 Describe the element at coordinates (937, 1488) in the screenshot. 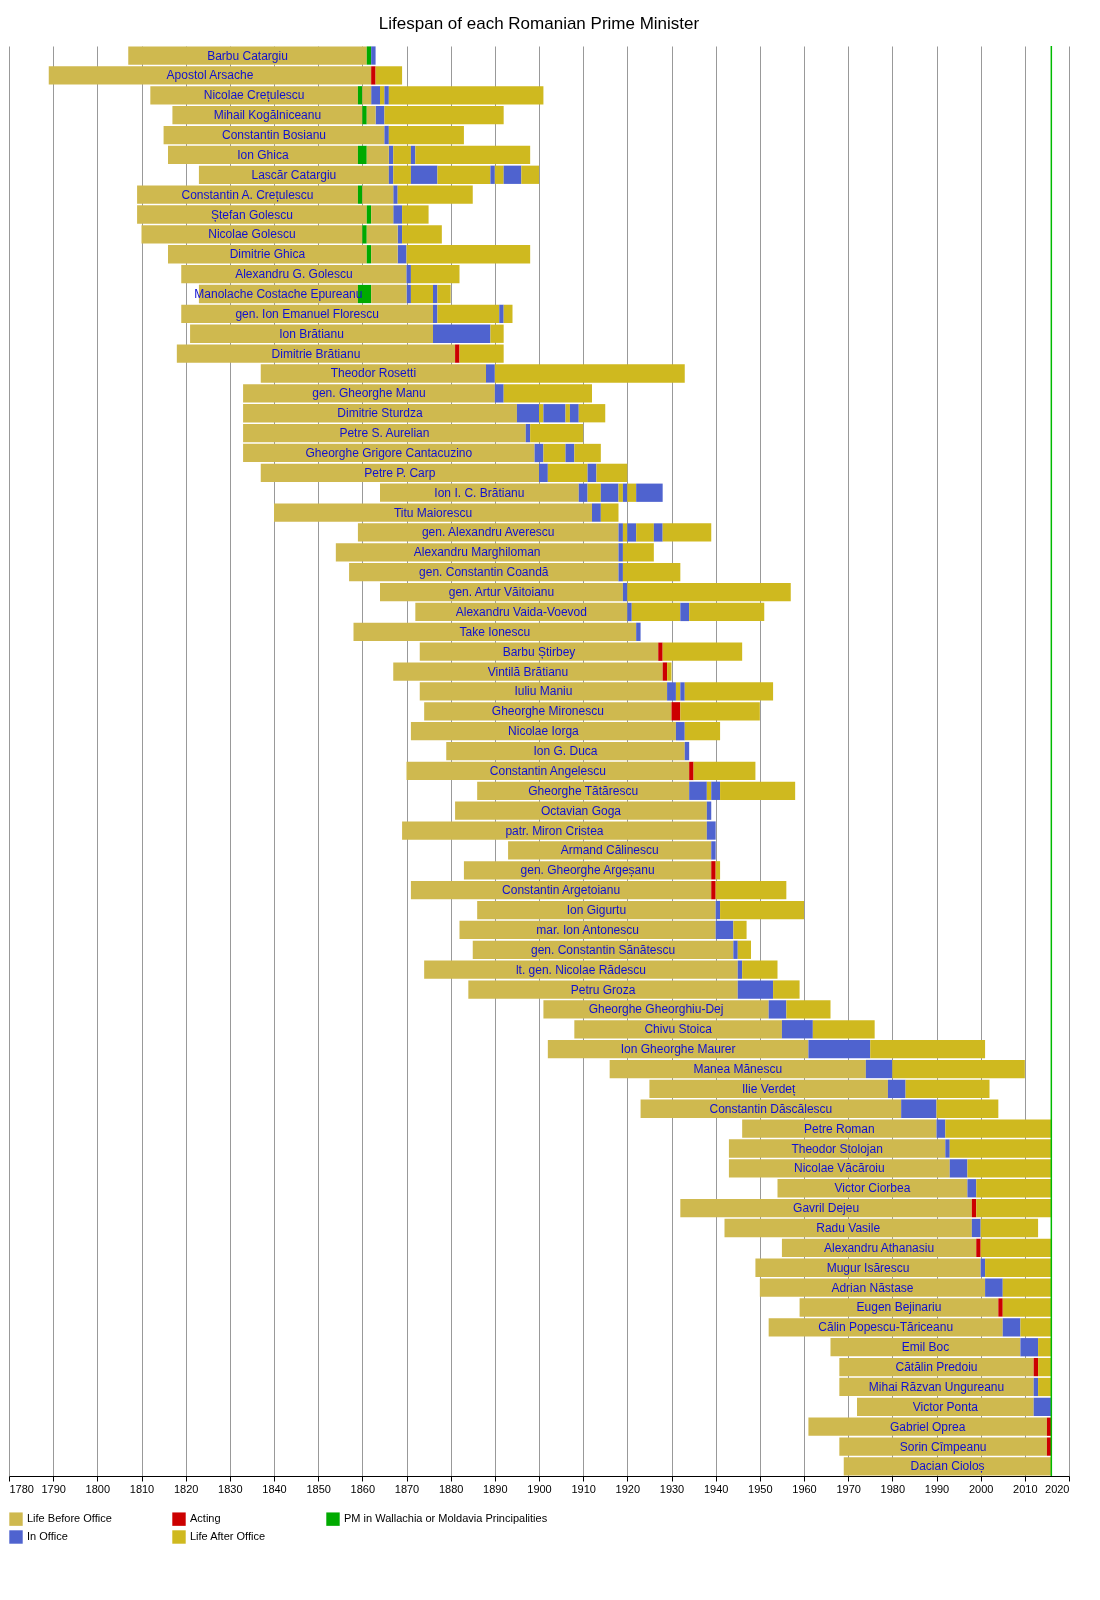

I see `x-tick-label: 1990` at that location.